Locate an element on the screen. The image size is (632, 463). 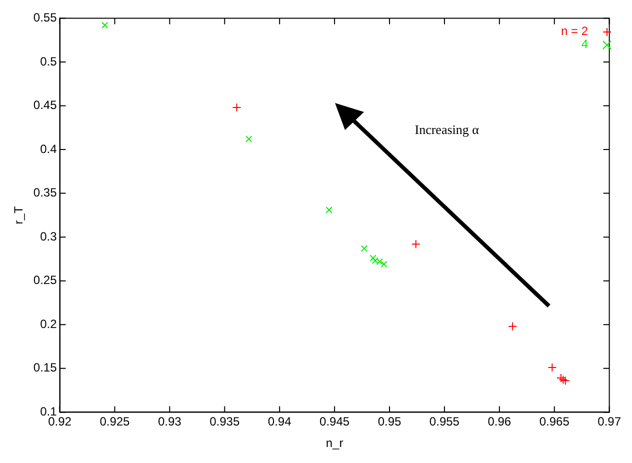
y-tick-label: 0.4 is located at coordinates (49, 149).